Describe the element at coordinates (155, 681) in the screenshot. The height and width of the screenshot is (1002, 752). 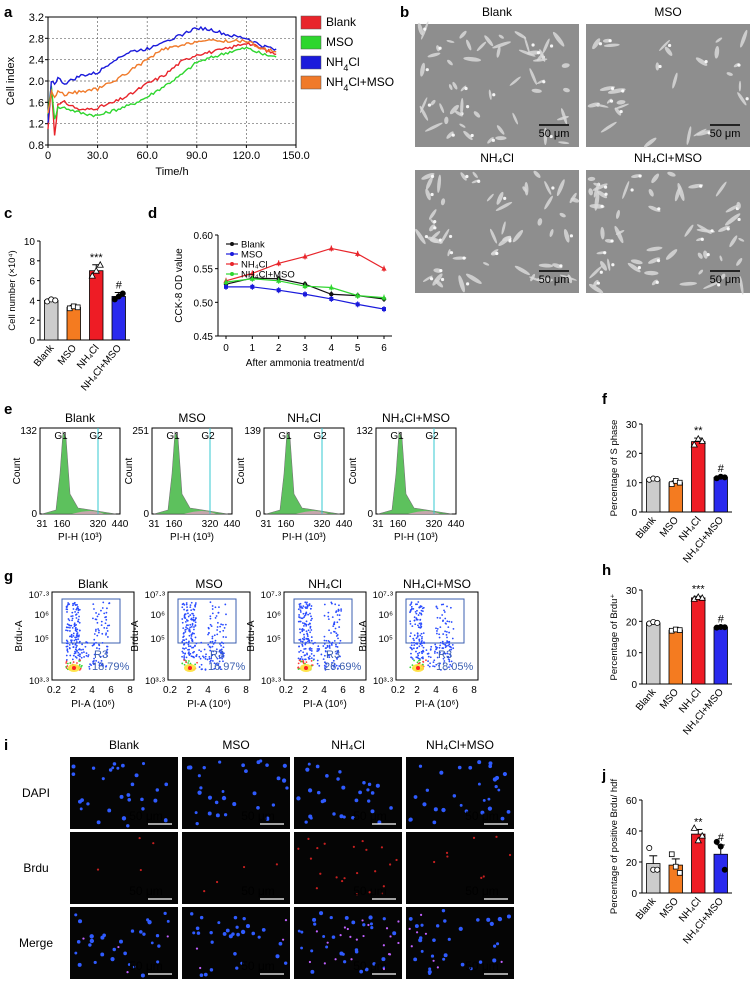
I see `y-tick-label: 10³·³` at that location.